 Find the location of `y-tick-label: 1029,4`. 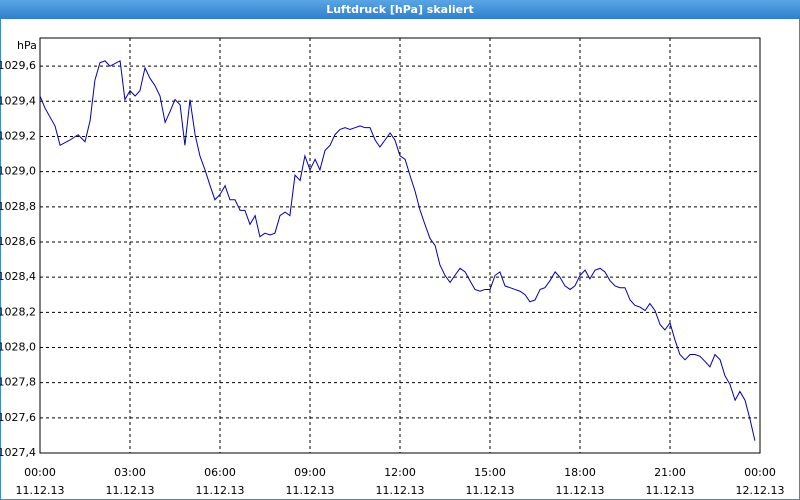

y-tick-label: 1029,4 is located at coordinates (18, 100).